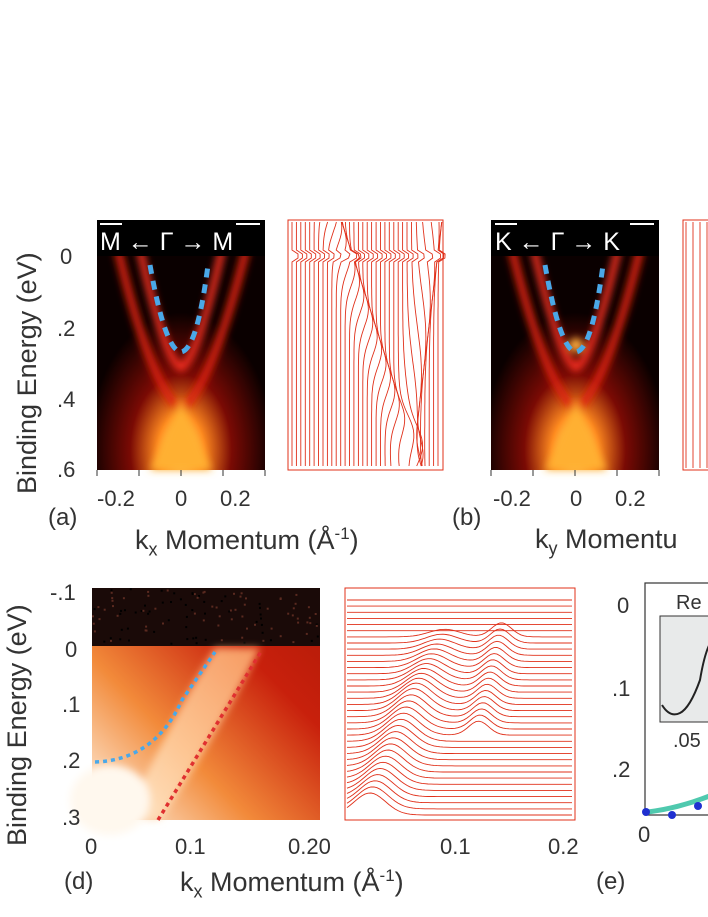 This screenshot has width=708, height=917. What do you see at coordinates (190, 846) in the screenshot?
I see `xtick-d-1: 0.1` at bounding box center [190, 846].